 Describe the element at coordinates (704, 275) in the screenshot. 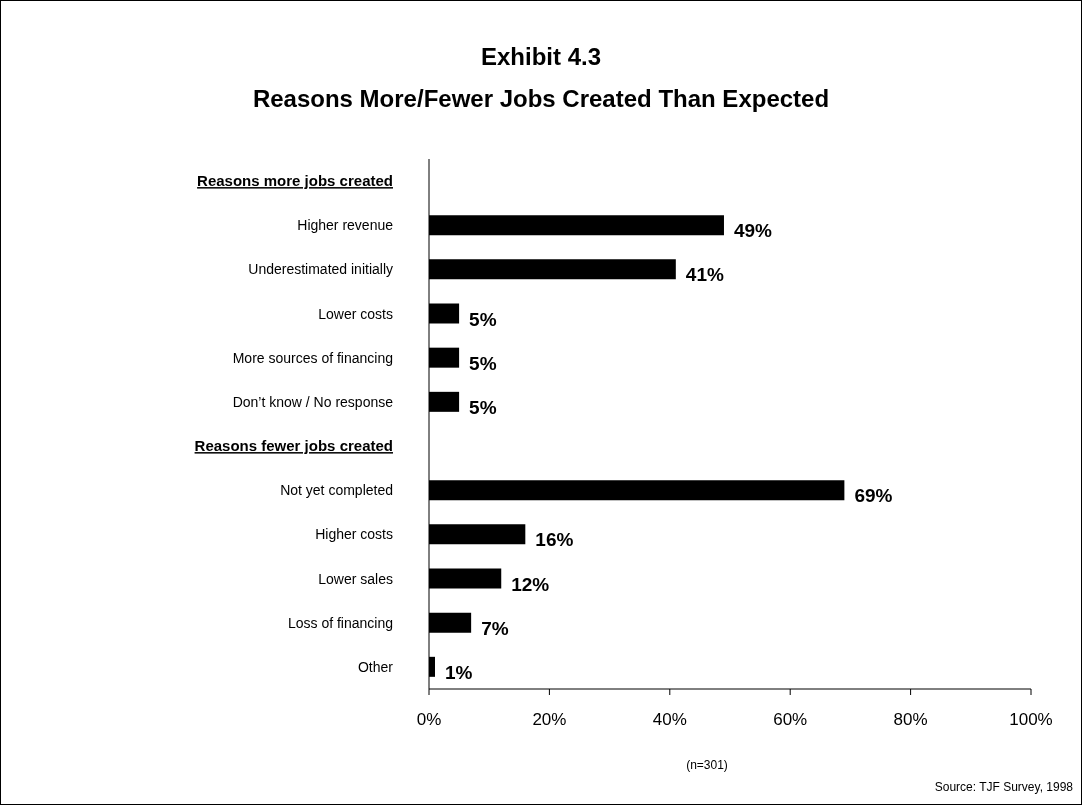

I see `data-label: 41%` at that location.